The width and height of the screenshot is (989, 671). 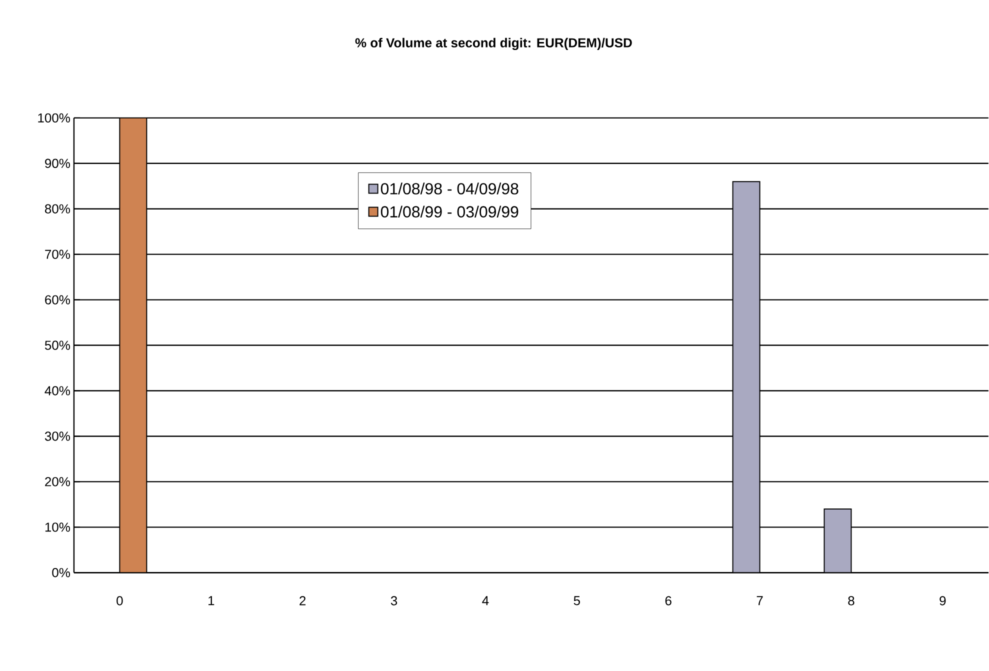 What do you see at coordinates (449, 212) in the screenshot?
I see `legend-label: 01/08/99 - 03/09/99` at bounding box center [449, 212].